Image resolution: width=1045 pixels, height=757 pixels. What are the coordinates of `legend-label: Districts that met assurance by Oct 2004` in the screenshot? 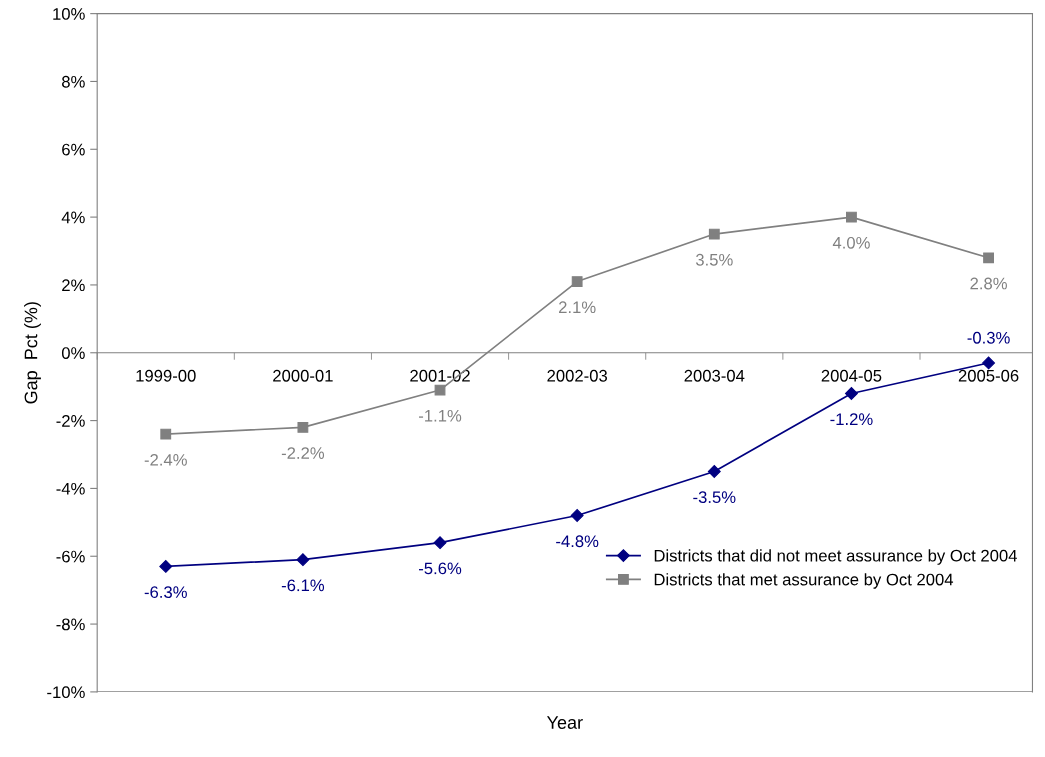 It's located at (804, 581).